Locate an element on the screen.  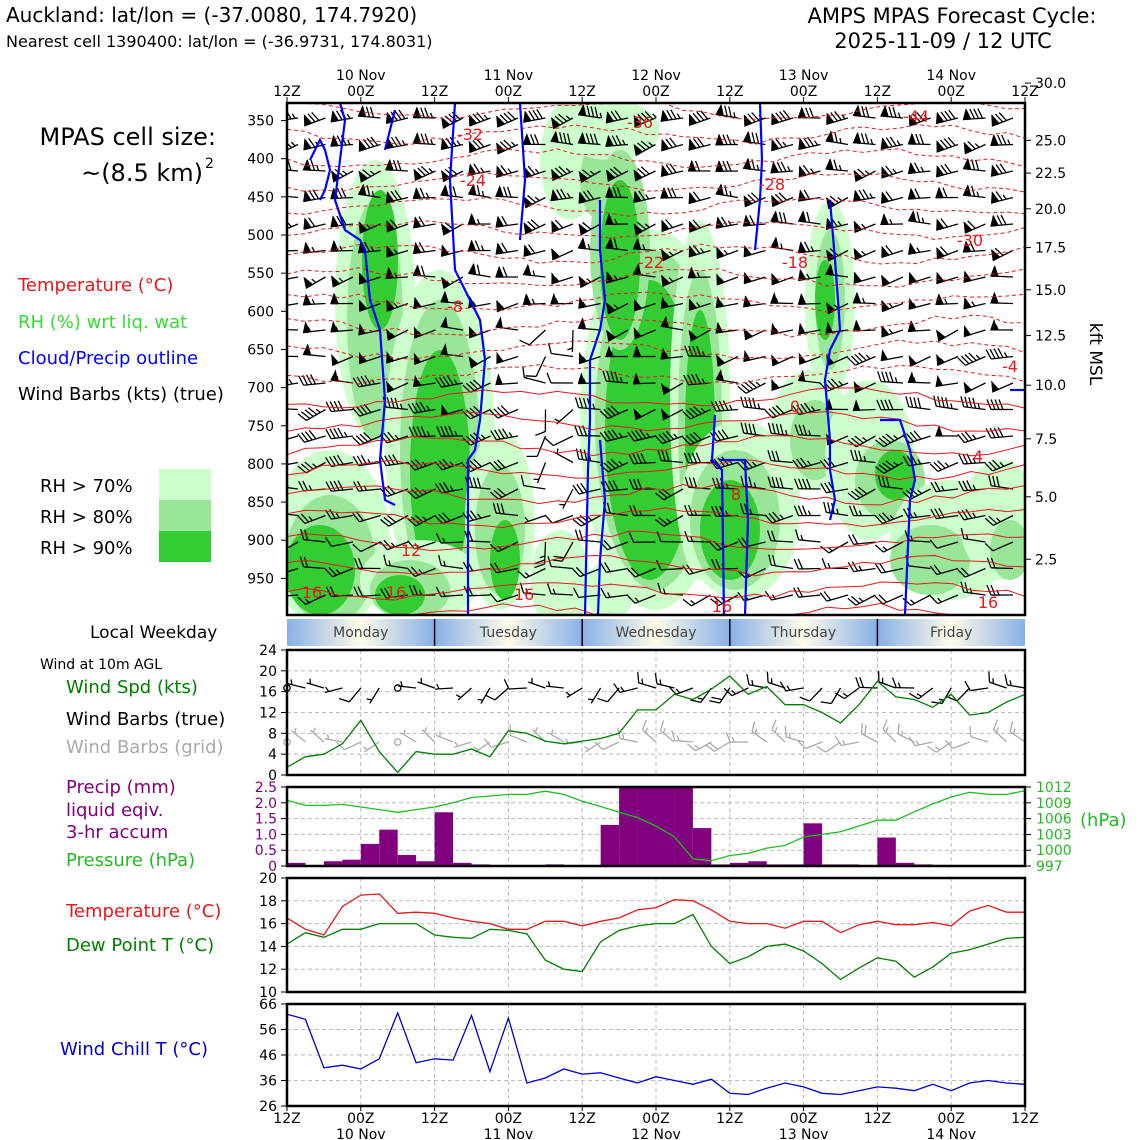
y-tick-label: 36 is located at coordinates (268, 1082).